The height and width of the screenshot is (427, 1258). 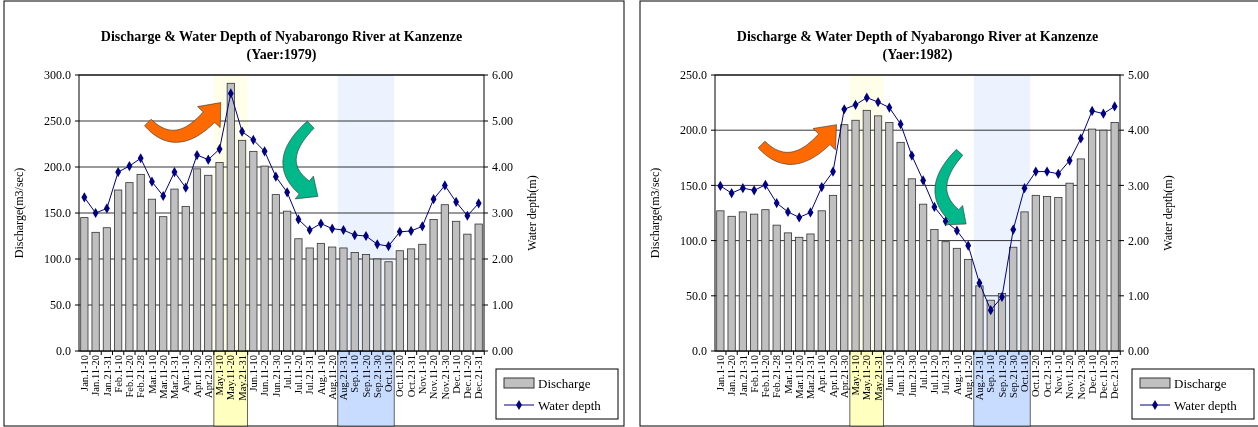 I want to click on y2-tick-label: 5.00, so click(x=1138, y=75).